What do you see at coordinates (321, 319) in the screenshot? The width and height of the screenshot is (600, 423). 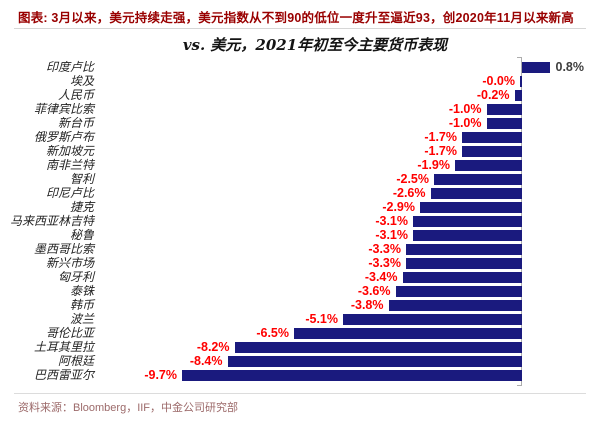 I see `value-label: -5.1%` at bounding box center [321, 319].